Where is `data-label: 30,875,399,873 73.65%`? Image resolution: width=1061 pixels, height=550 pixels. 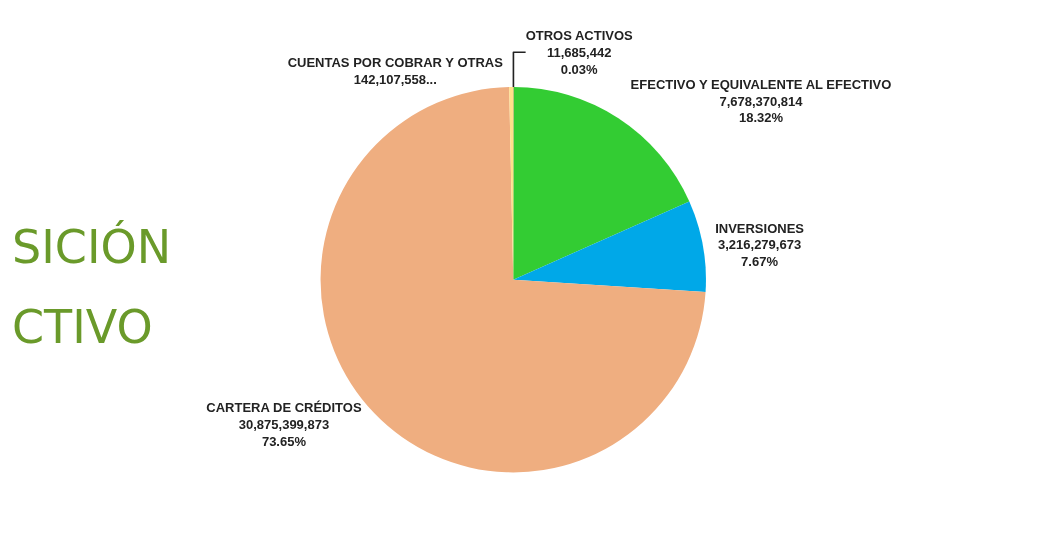
data-label: 30,875,399,873 73.65% is located at coordinates (284, 433).